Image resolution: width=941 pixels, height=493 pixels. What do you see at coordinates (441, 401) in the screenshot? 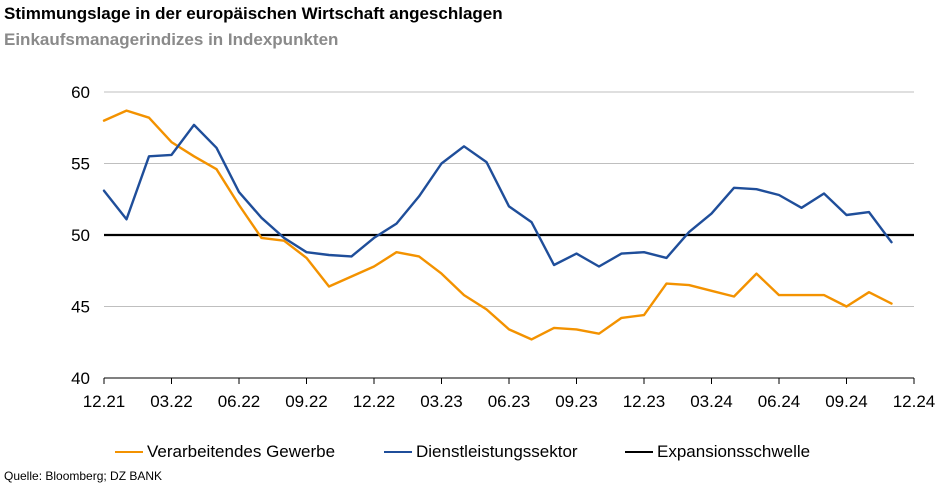
I see `x-tick-label: 03.23` at bounding box center [441, 401].